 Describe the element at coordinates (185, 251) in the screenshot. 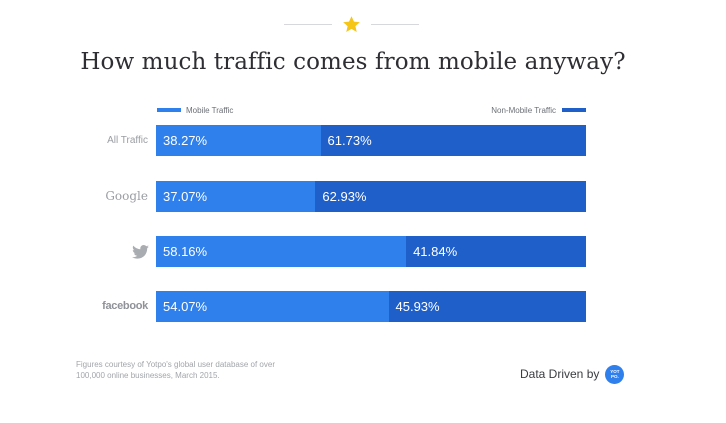

I see `data-label-twitter-mobile-traffic: 58.16%` at that location.